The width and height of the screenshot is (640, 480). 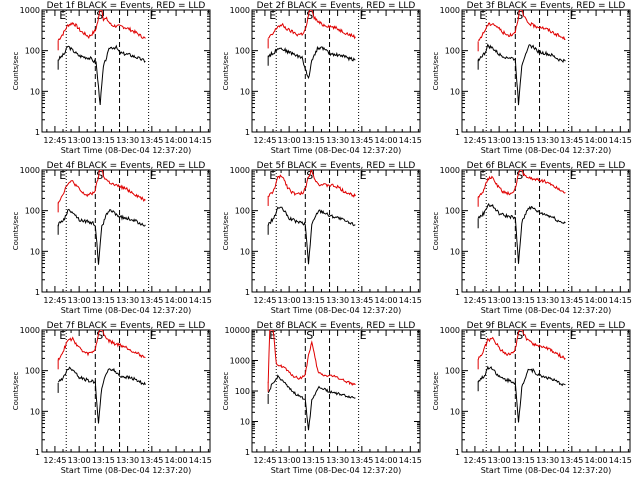 What do you see at coordinates (521, 394) in the screenshot?
I see `events-series-line` at bounding box center [521, 394].